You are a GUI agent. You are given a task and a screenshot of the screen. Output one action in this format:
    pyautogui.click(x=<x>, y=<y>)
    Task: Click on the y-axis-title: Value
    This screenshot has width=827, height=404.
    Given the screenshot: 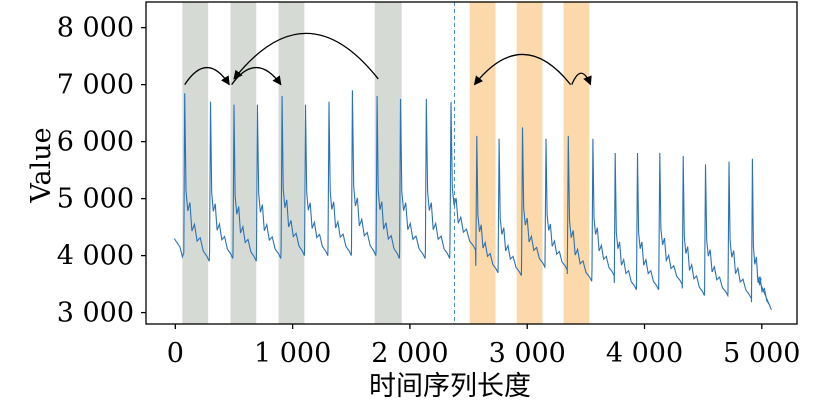 What is the action you would take?
    pyautogui.click(x=41, y=165)
    